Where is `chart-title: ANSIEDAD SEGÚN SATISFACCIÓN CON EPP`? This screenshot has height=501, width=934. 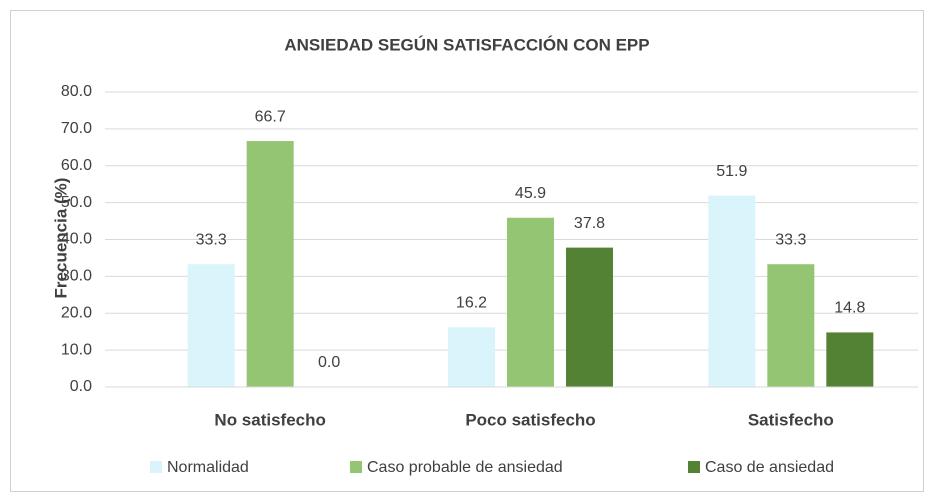 chart-title: ANSIEDAD SEGÚN SATISFACCIÓN CON EPP is located at coordinates (466, 44).